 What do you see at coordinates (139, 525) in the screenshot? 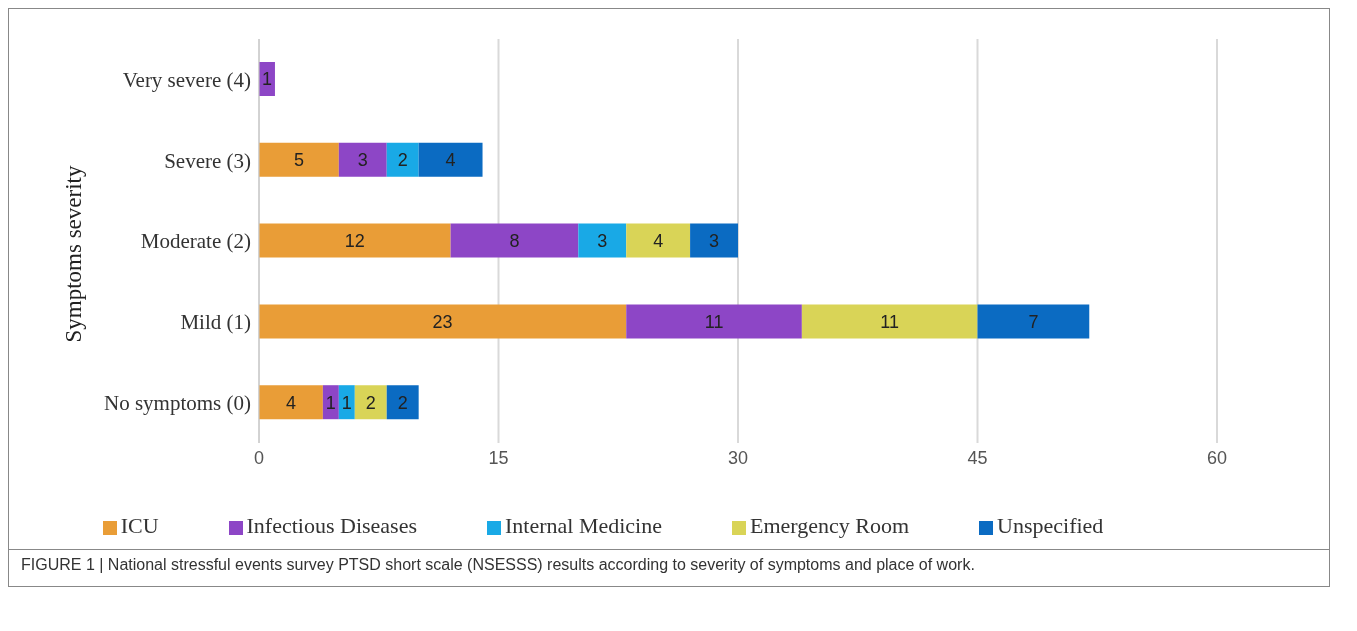
I see `legend-label: ICU` at bounding box center [139, 525].